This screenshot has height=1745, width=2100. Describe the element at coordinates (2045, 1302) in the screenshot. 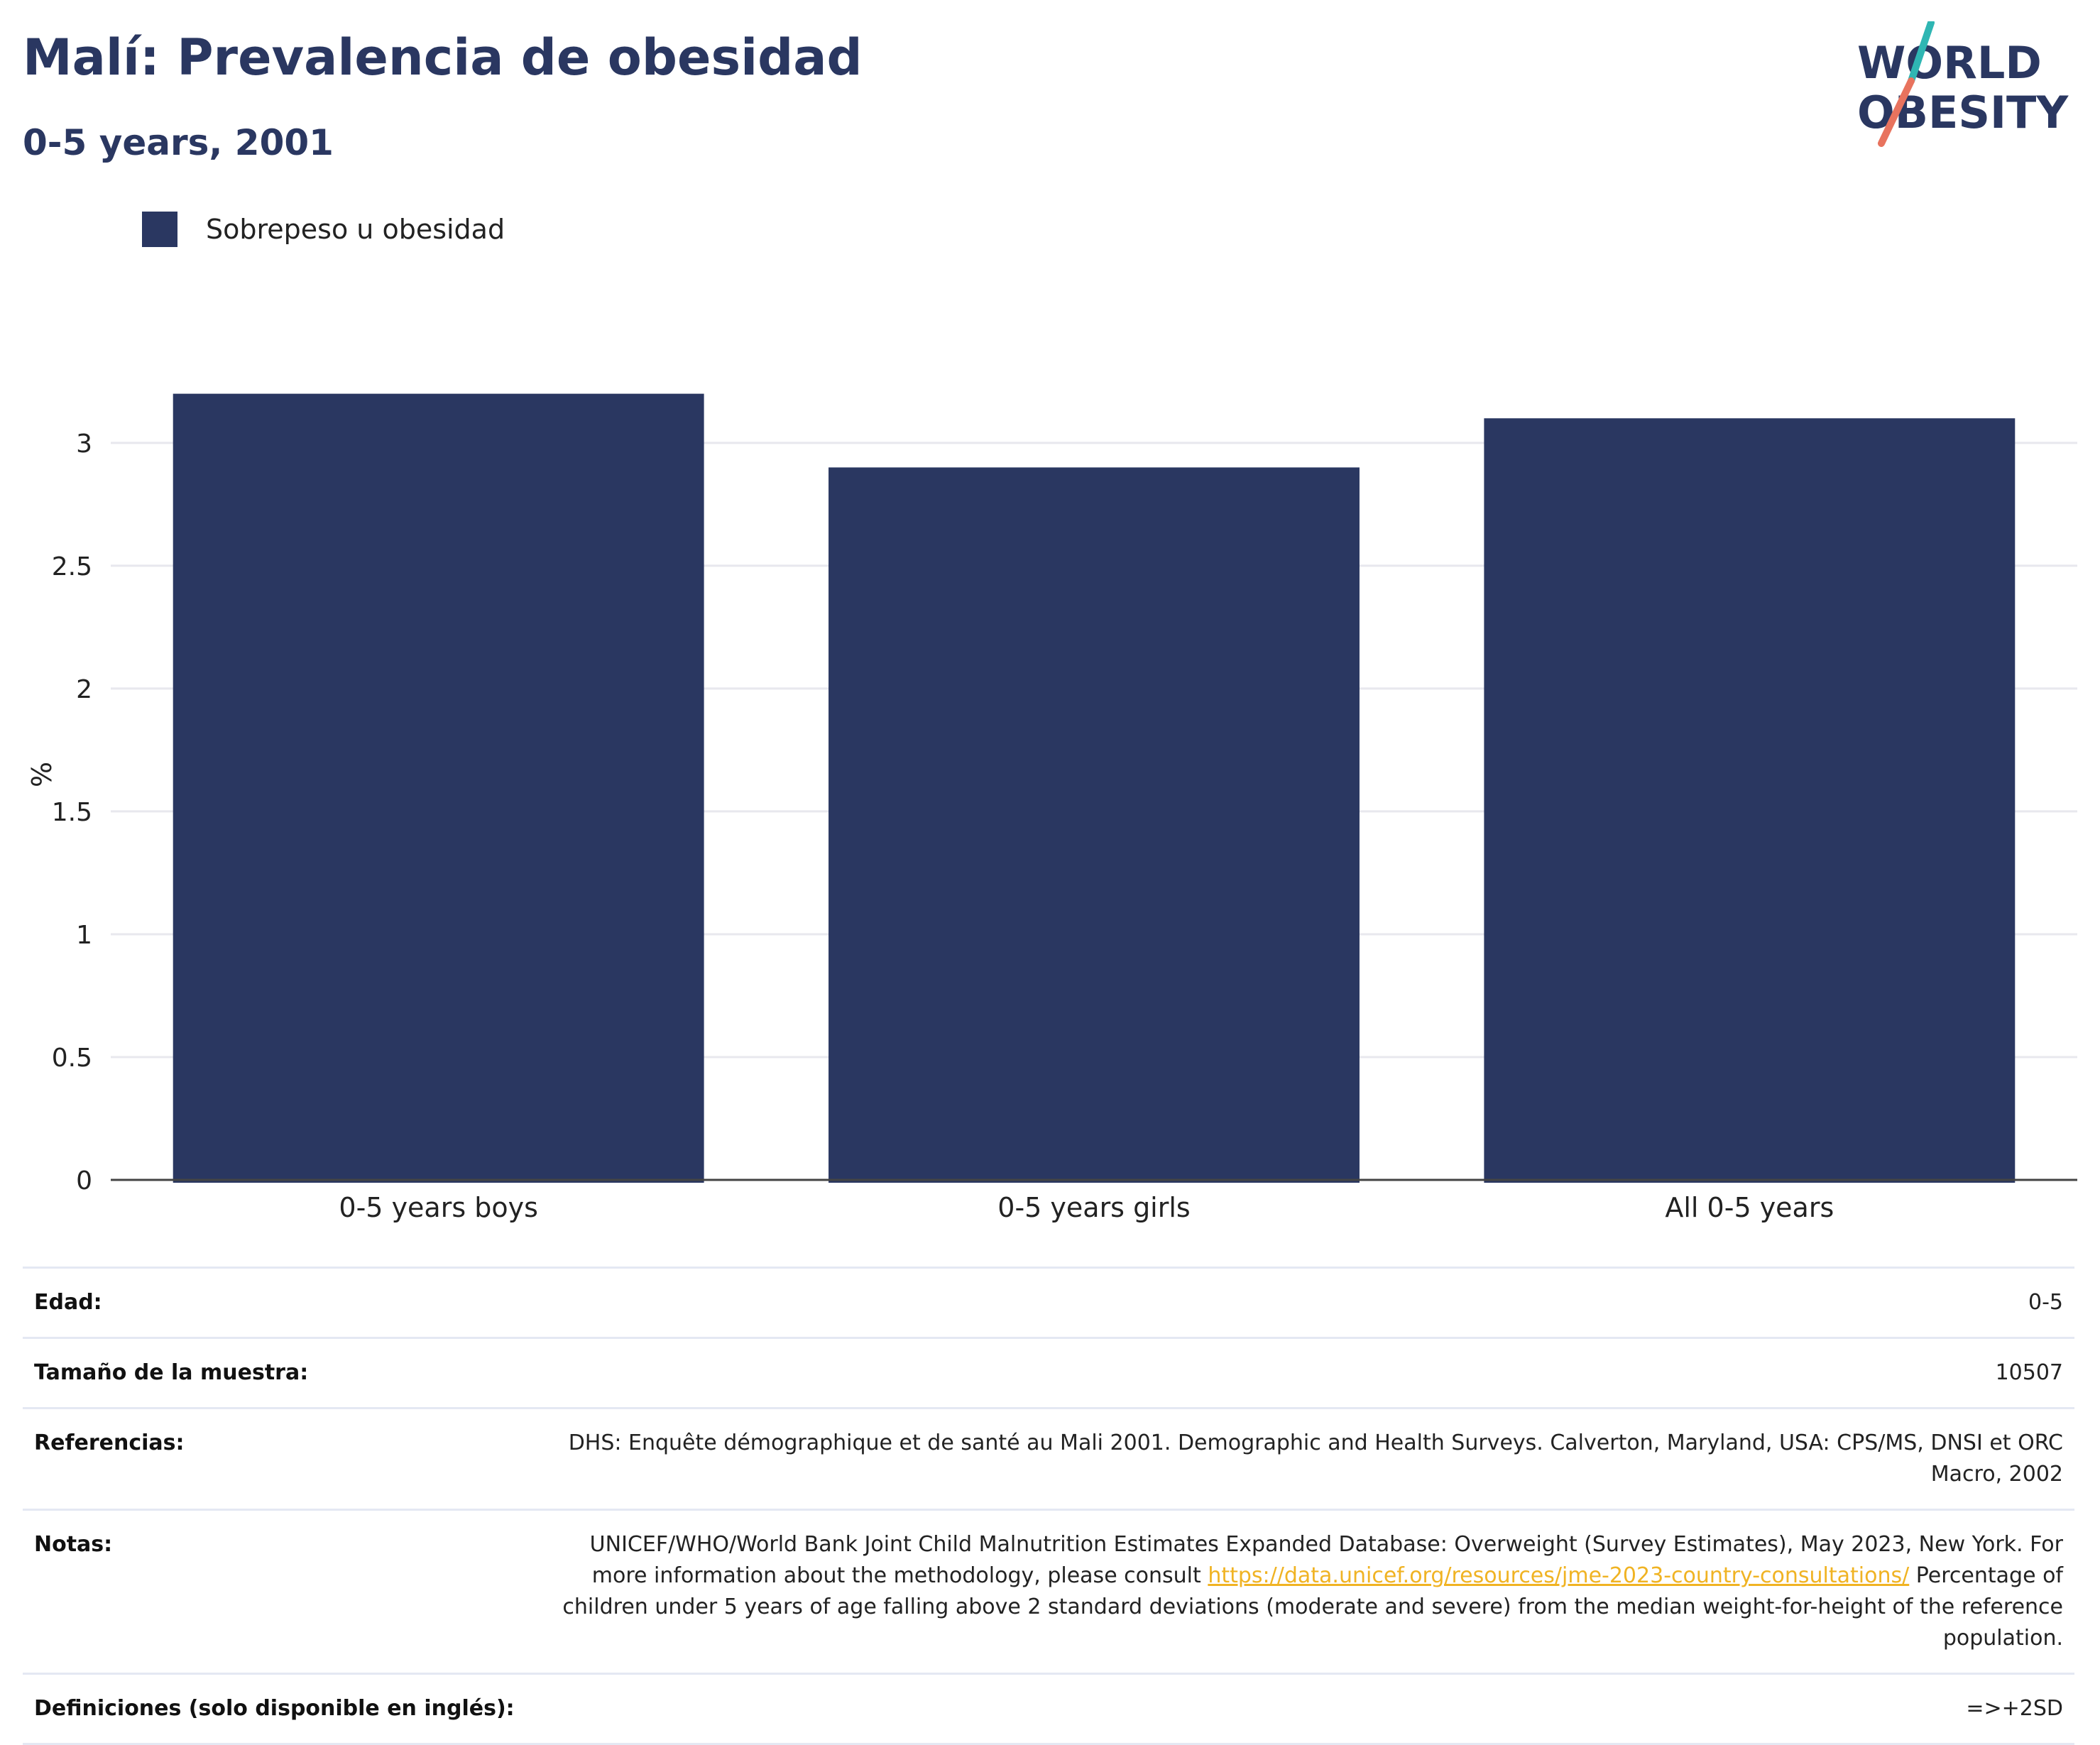

I see `age-value: 0-5` at that location.